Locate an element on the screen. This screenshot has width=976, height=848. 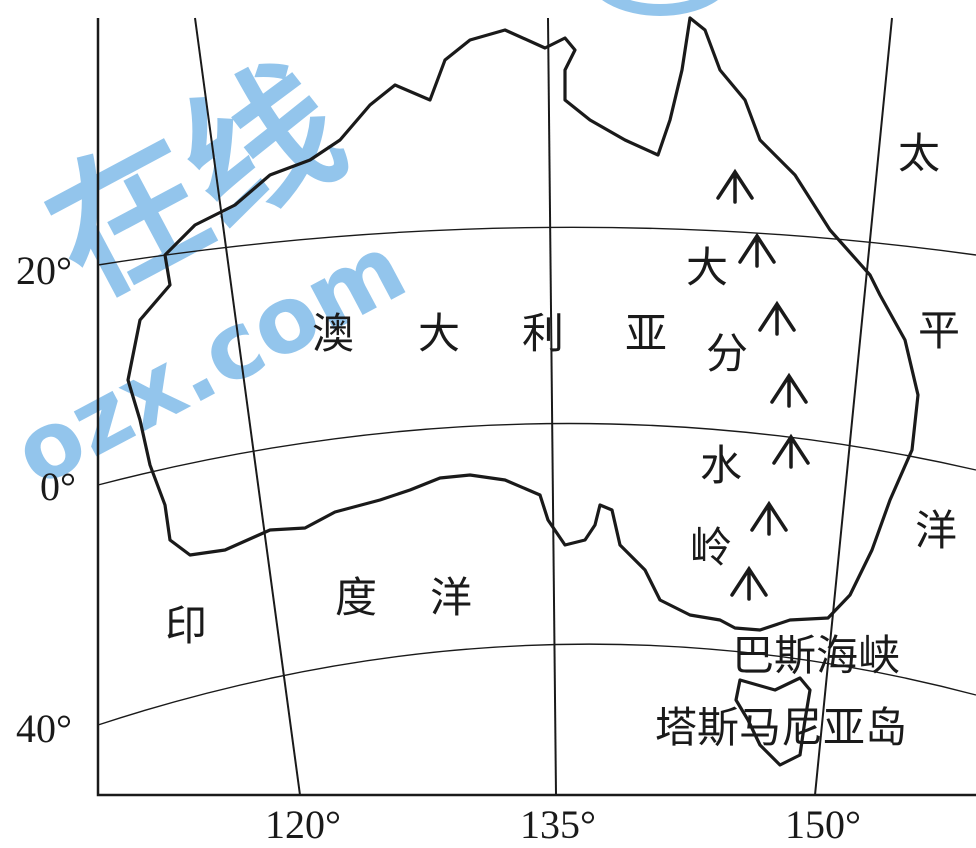
ocean-east-char: 太 is located at coordinates (919, 153).